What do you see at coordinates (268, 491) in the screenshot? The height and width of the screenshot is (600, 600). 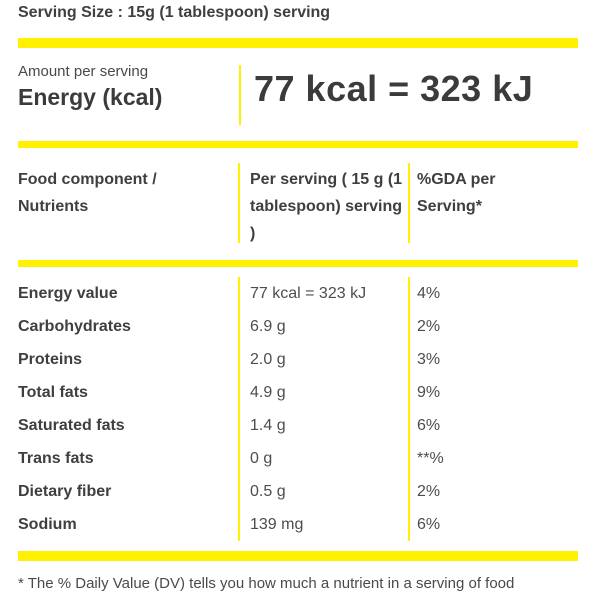 I see `per-serving-value: 0.5 g` at bounding box center [268, 491].